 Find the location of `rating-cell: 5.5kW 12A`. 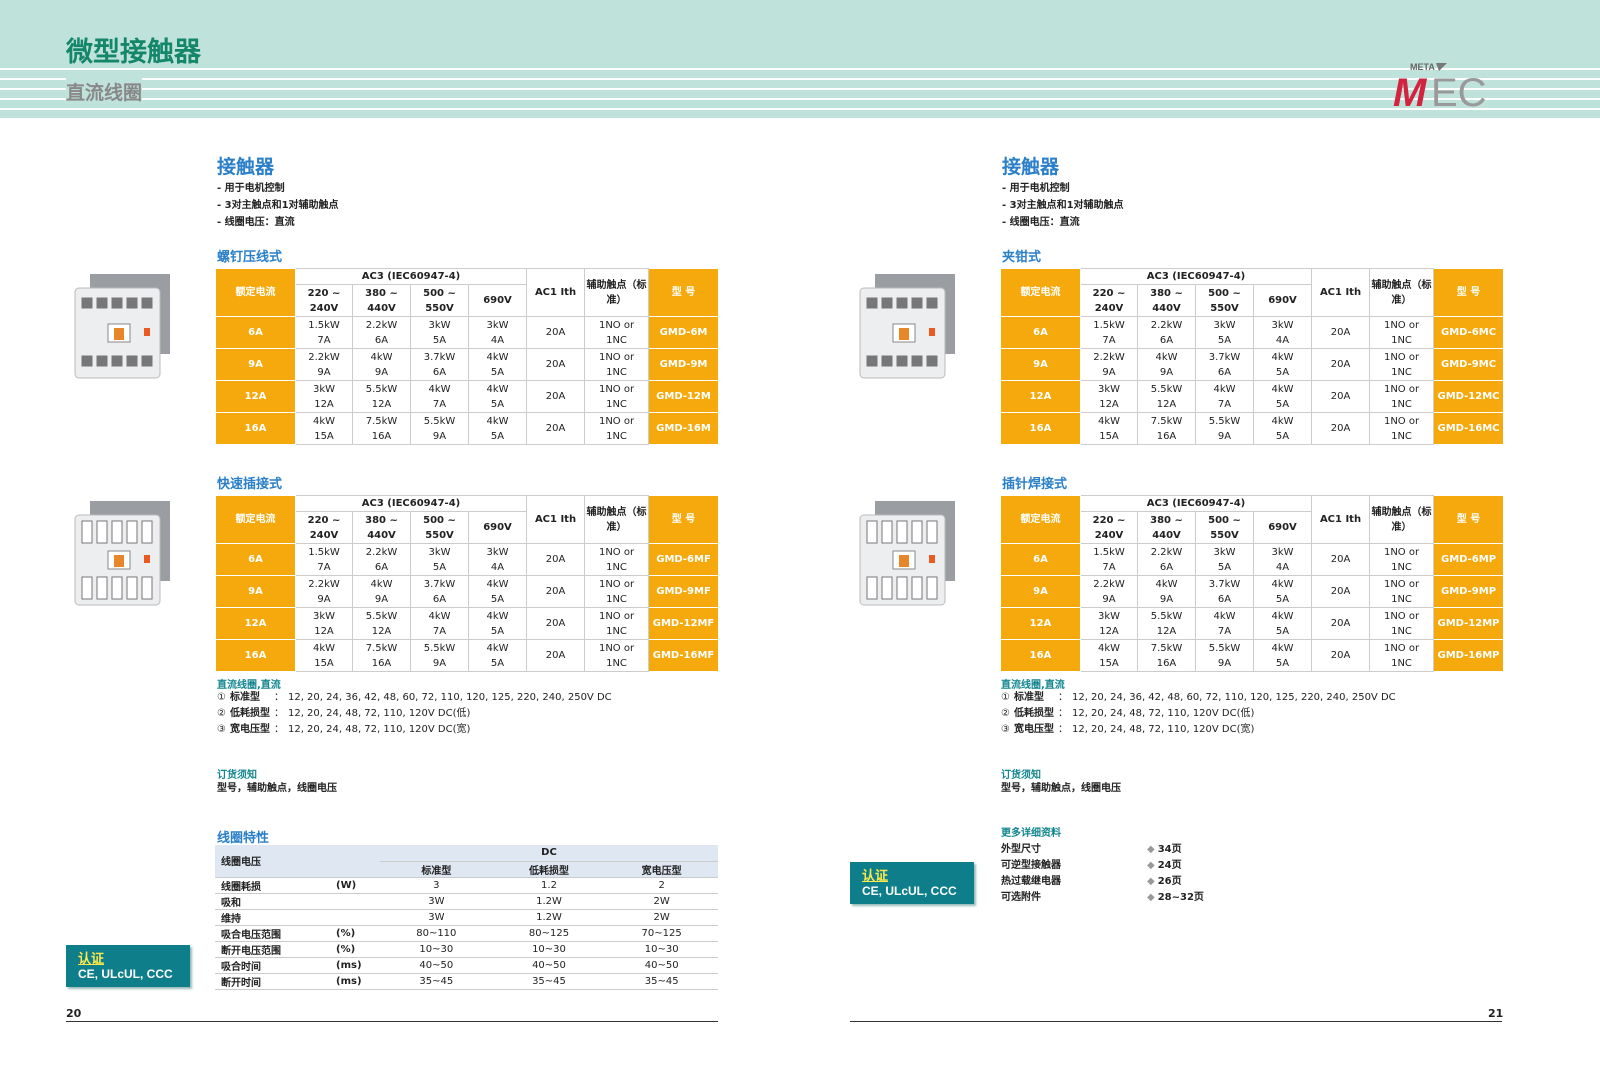

rating-cell: 5.5kW 12A is located at coordinates (1166, 623).